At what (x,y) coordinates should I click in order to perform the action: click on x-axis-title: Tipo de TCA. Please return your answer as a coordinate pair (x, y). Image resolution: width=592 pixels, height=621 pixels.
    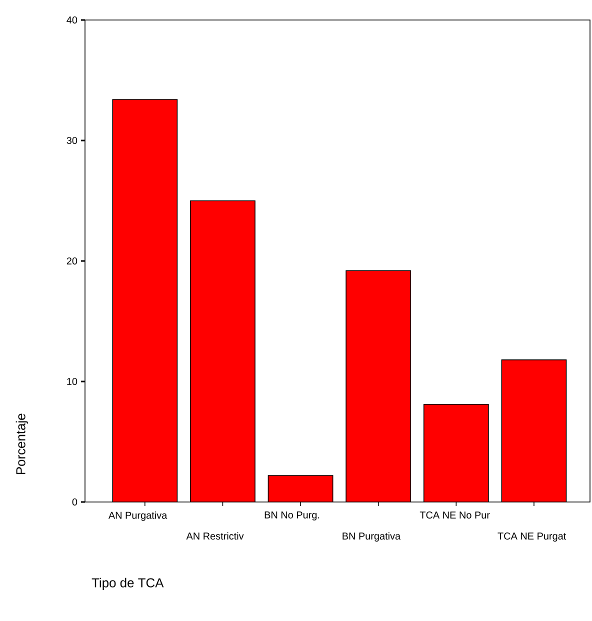
    Looking at the image, I should click on (128, 584).